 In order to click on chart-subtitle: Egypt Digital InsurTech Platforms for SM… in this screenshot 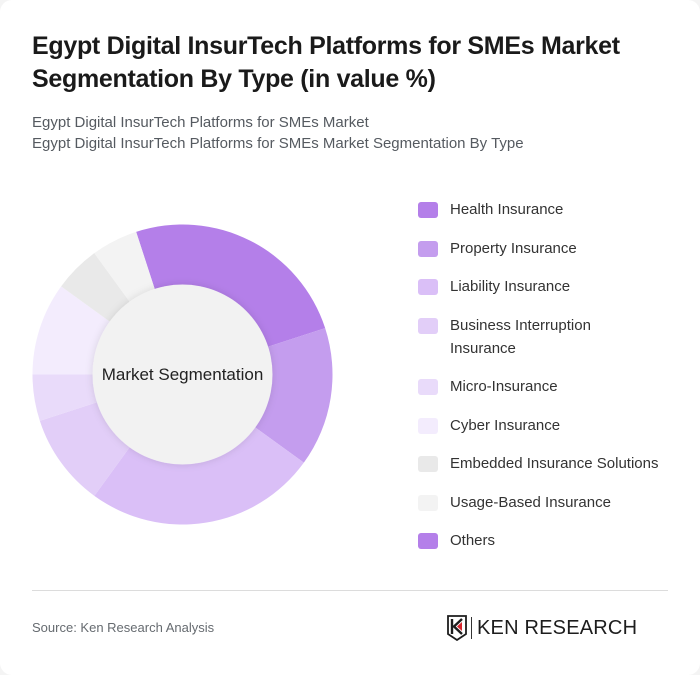, I will do `click(352, 133)`.